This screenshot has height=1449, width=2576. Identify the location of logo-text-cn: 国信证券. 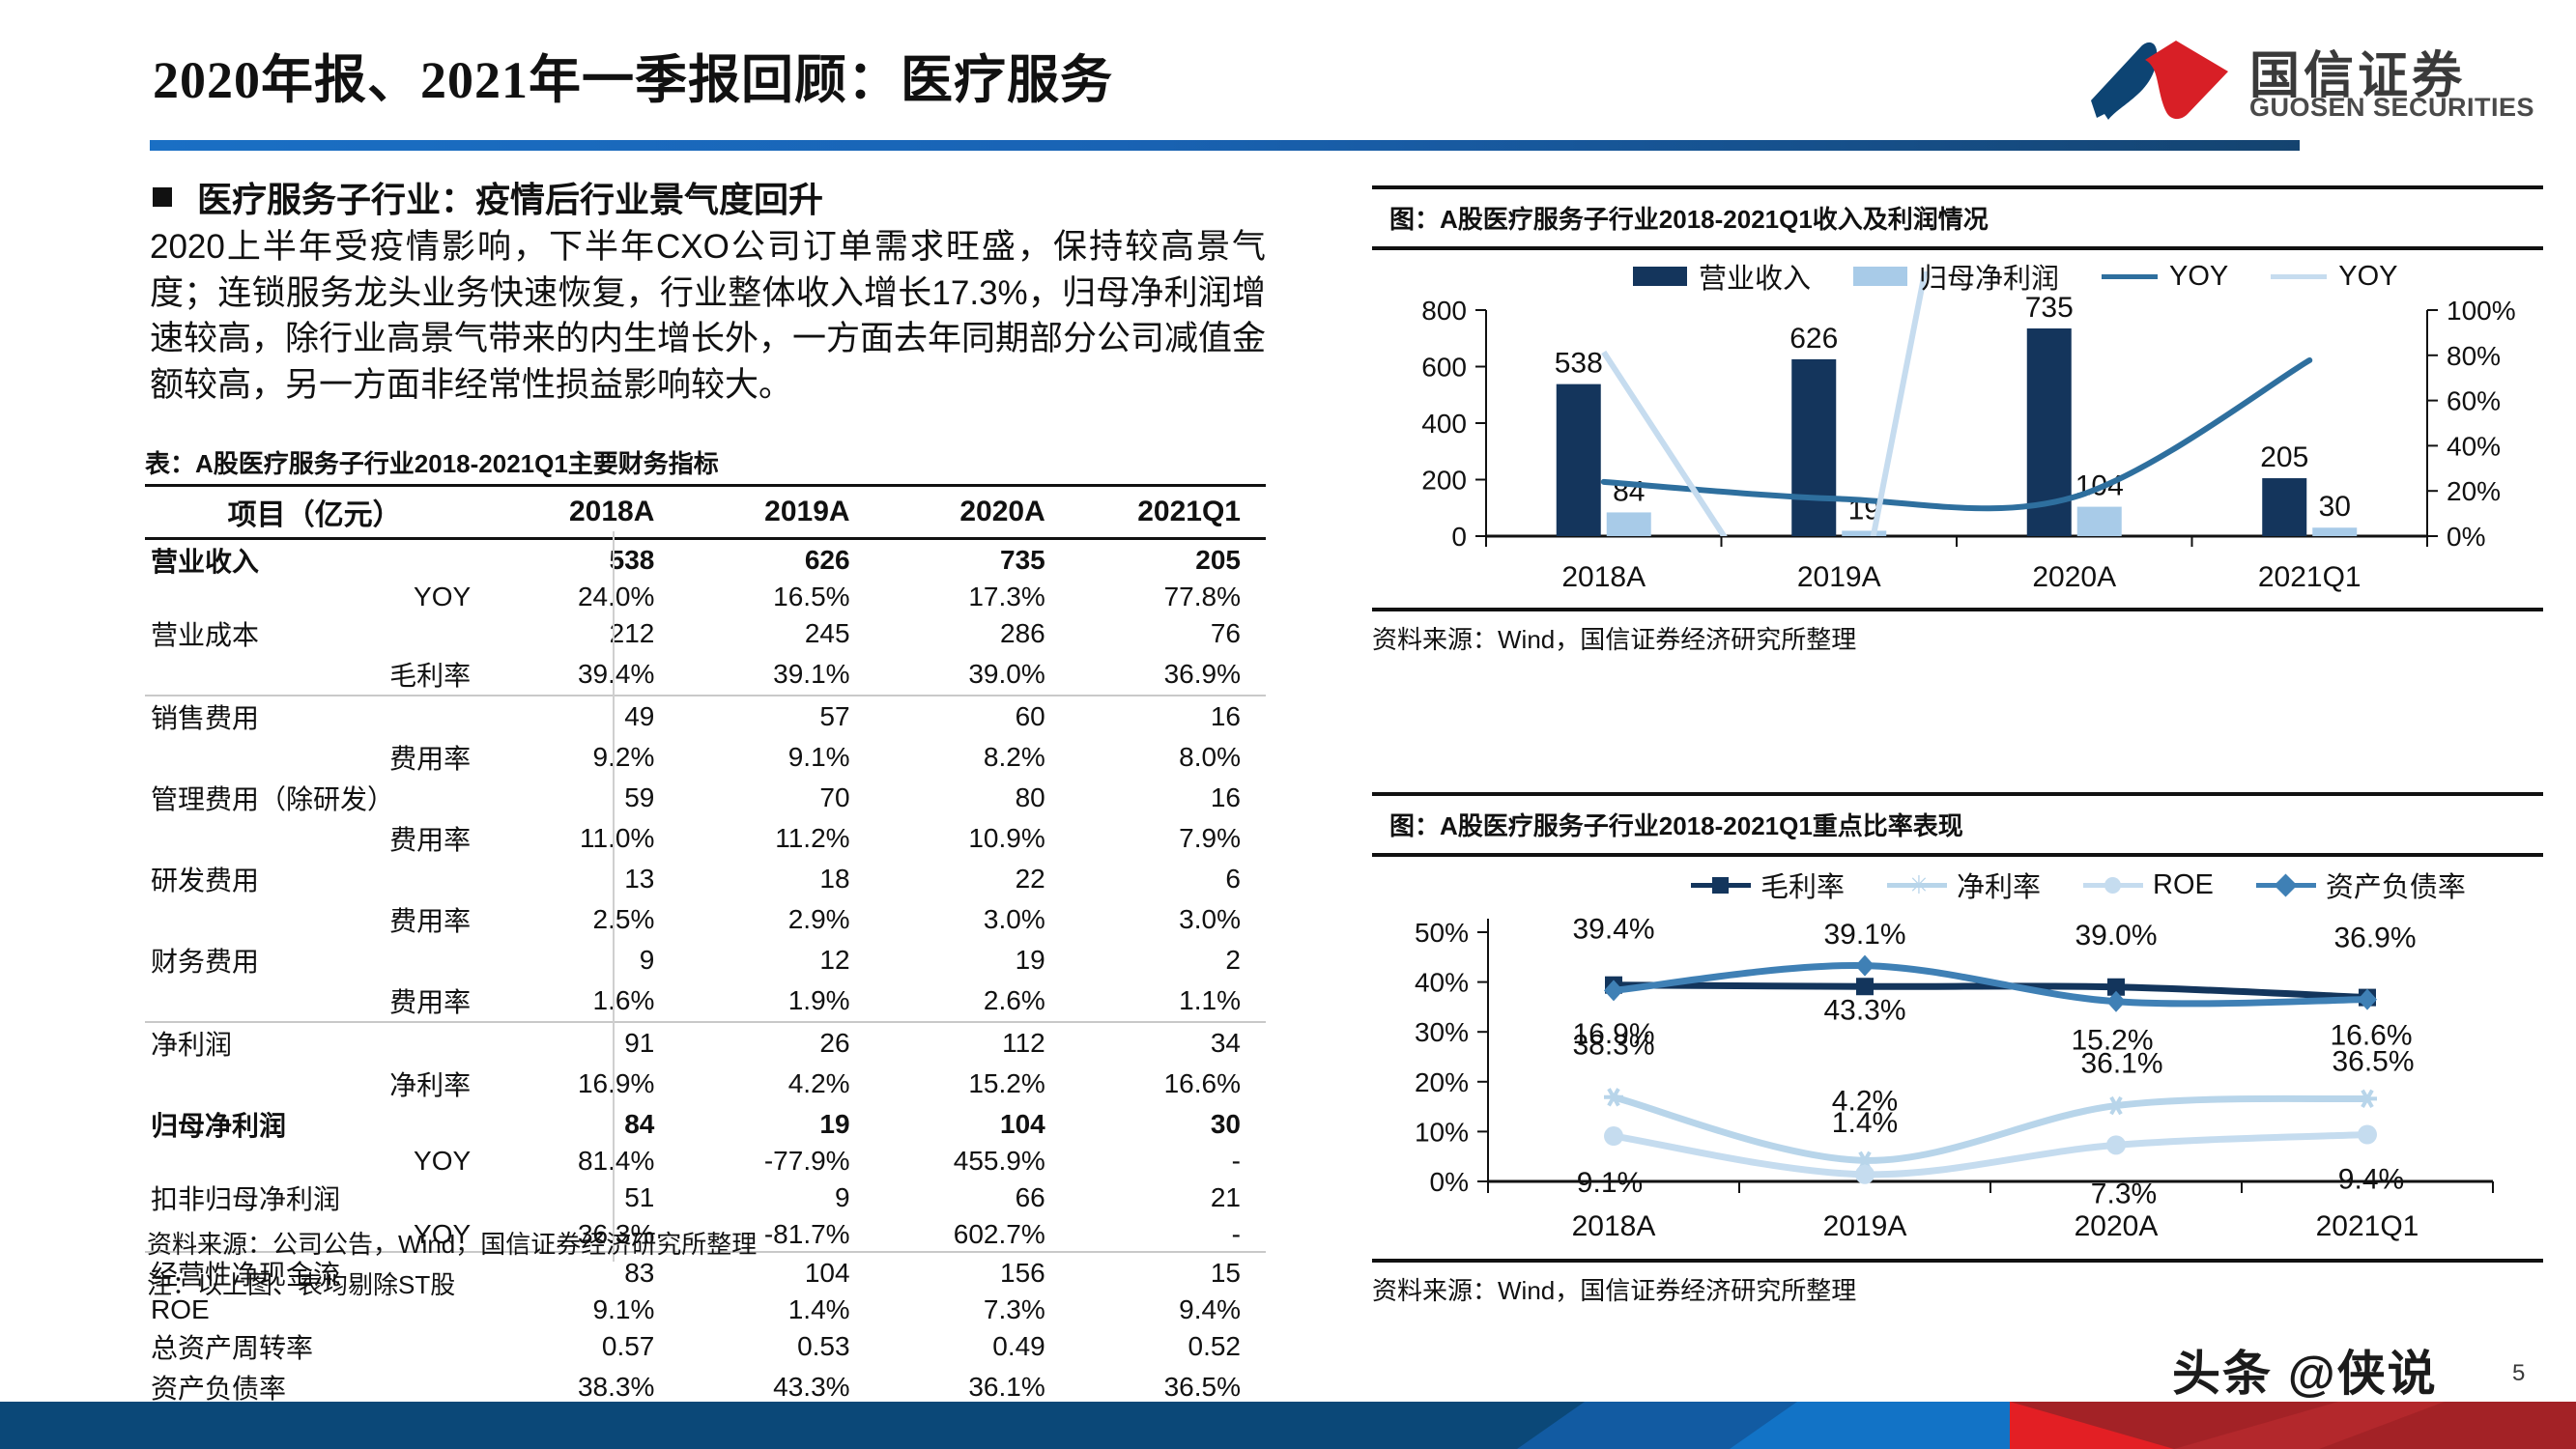
(2358, 76).